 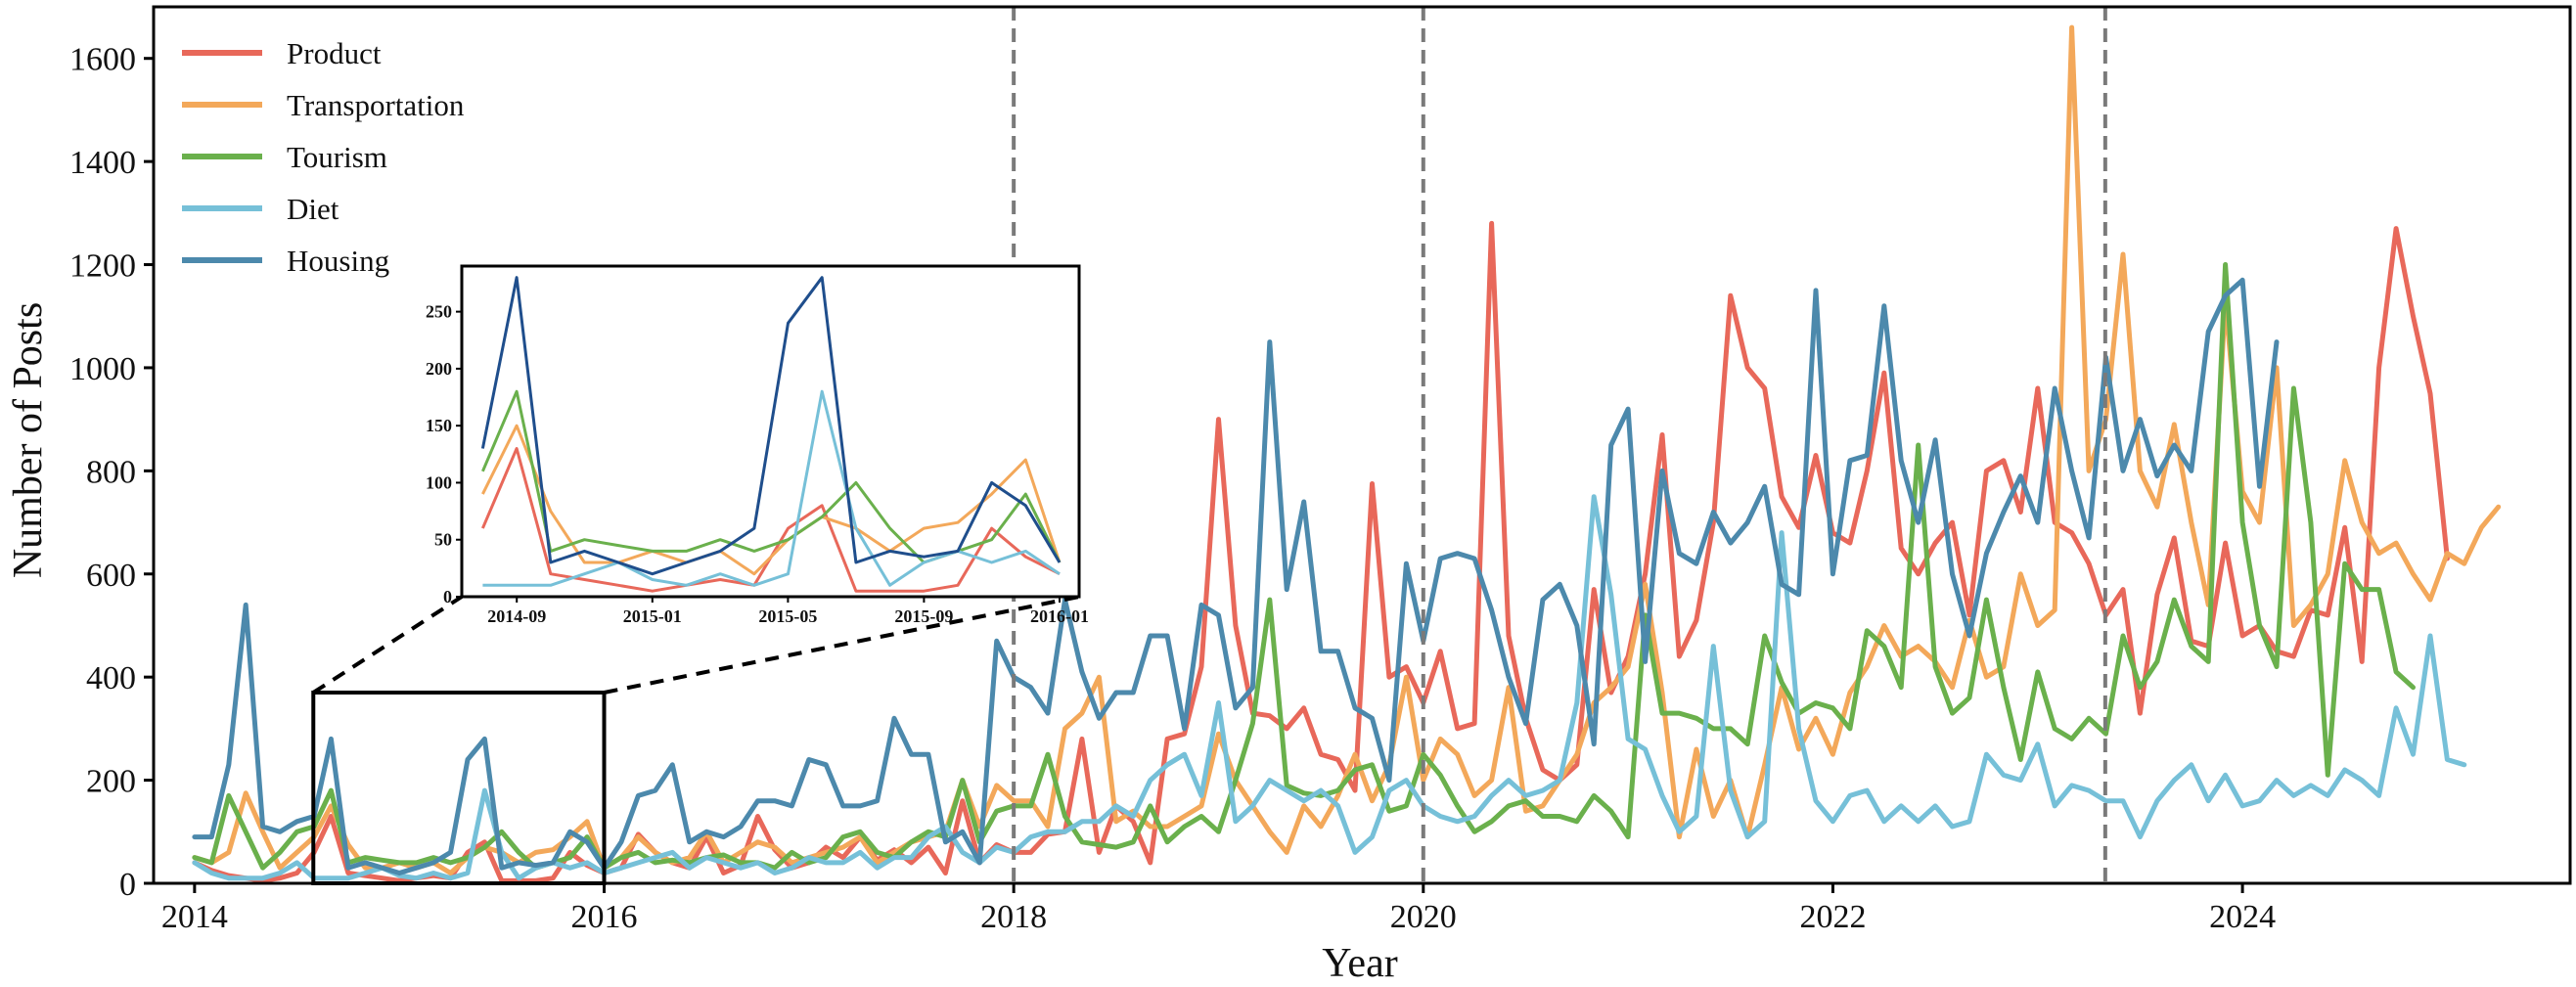 What do you see at coordinates (439, 482) in the screenshot?
I see `inset-y-tick-label: 100` at bounding box center [439, 482].